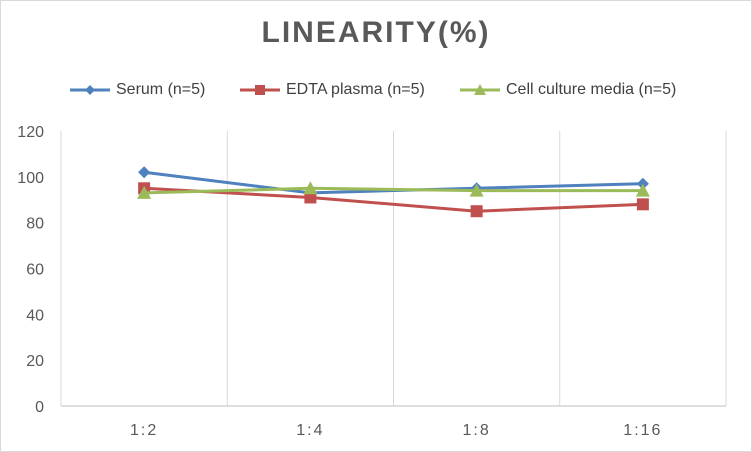  What do you see at coordinates (90, 90) in the screenshot?
I see `diamond-marker-icon` at bounding box center [90, 90].